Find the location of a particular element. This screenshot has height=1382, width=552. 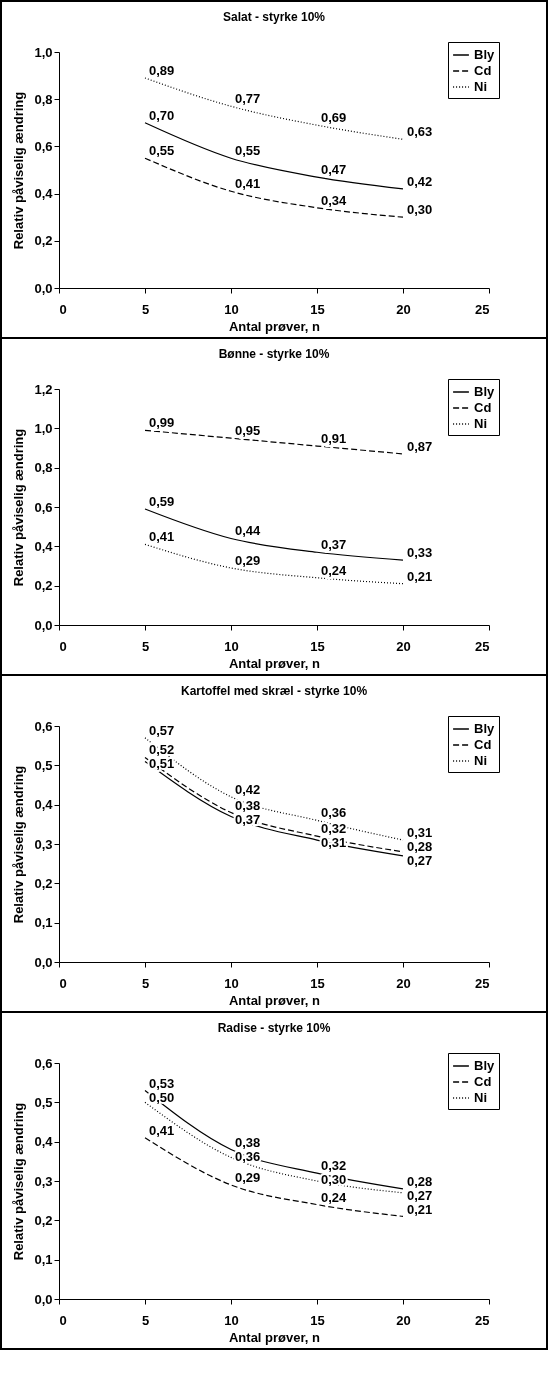

data-label: 0,51 is located at coordinates (162, 764).